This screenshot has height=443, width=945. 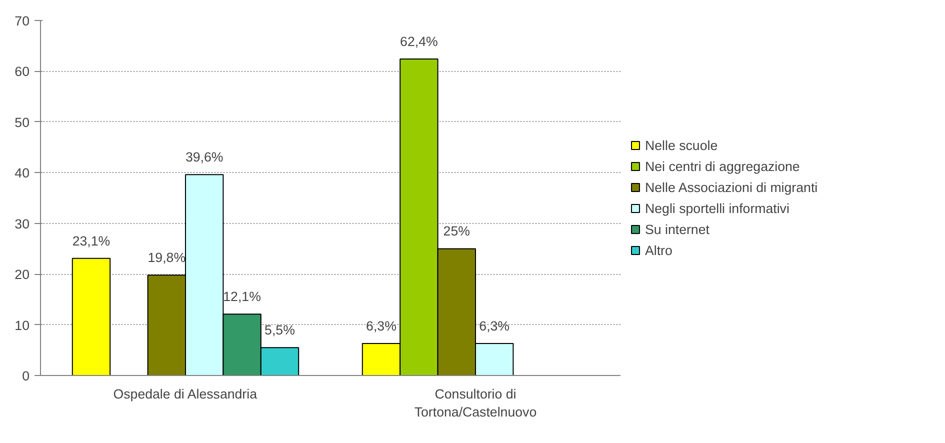 What do you see at coordinates (185, 394) in the screenshot?
I see `x-tick-label: Ospedale di Alessandria` at bounding box center [185, 394].